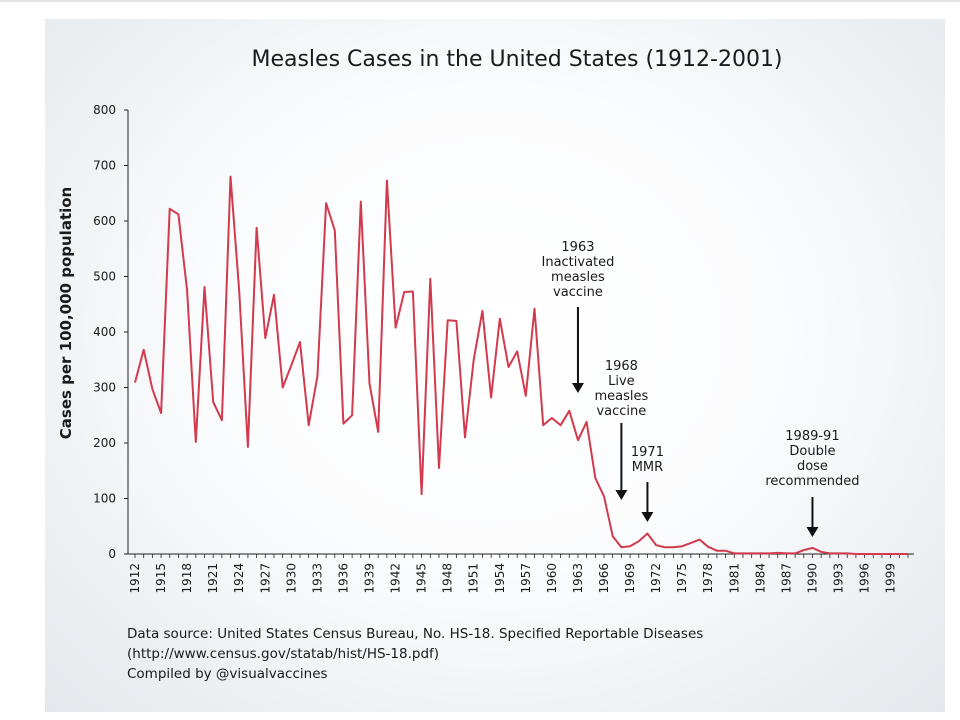 This screenshot has height=720, width=960. Describe the element at coordinates (734, 578) in the screenshot. I see `x-tick-label: 1981` at that location.